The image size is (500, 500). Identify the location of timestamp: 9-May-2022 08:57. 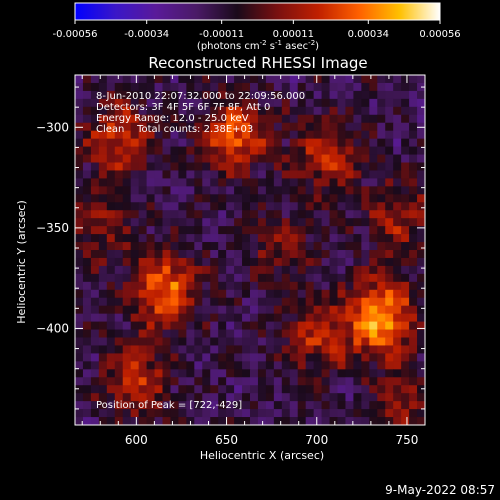
(440, 490).